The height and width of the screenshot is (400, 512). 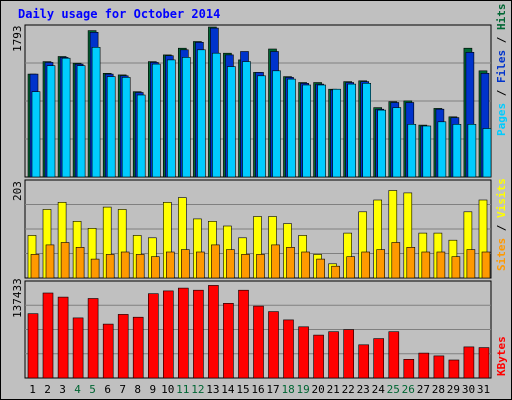 What do you see at coordinates (272, 389) in the screenshot?
I see `day-label-17: 17` at bounding box center [272, 389].